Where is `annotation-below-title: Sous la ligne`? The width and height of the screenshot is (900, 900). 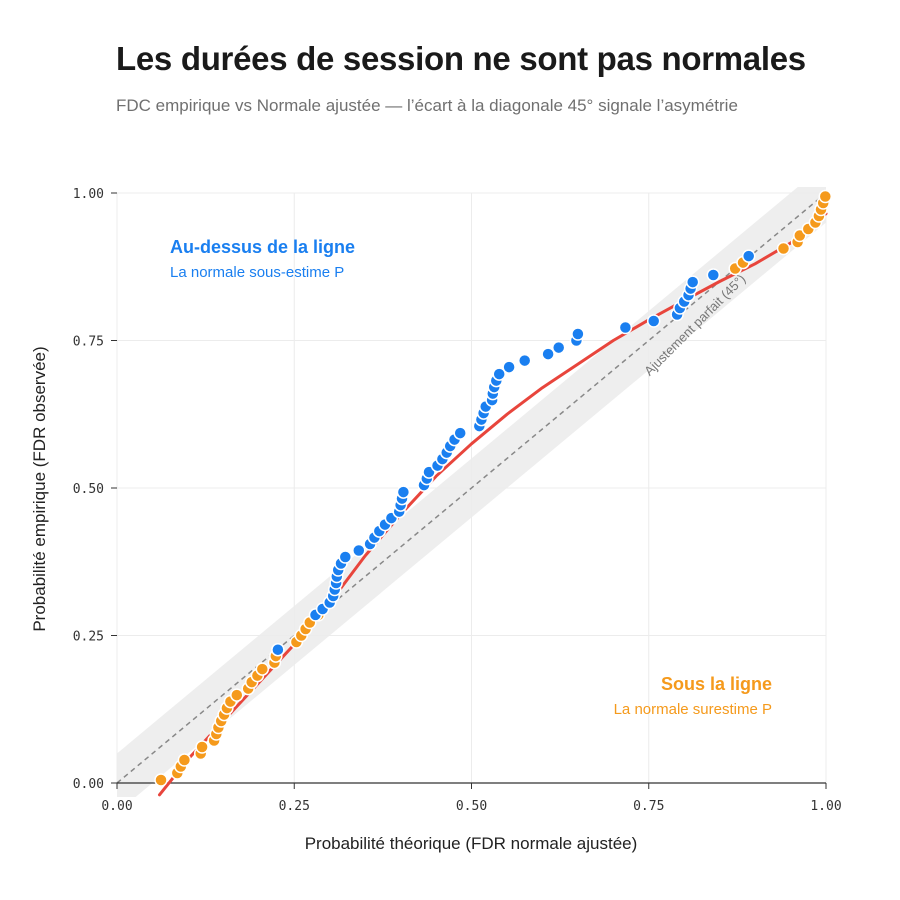
annotation-below-title: Sous la ligne is located at coordinates (716, 684).